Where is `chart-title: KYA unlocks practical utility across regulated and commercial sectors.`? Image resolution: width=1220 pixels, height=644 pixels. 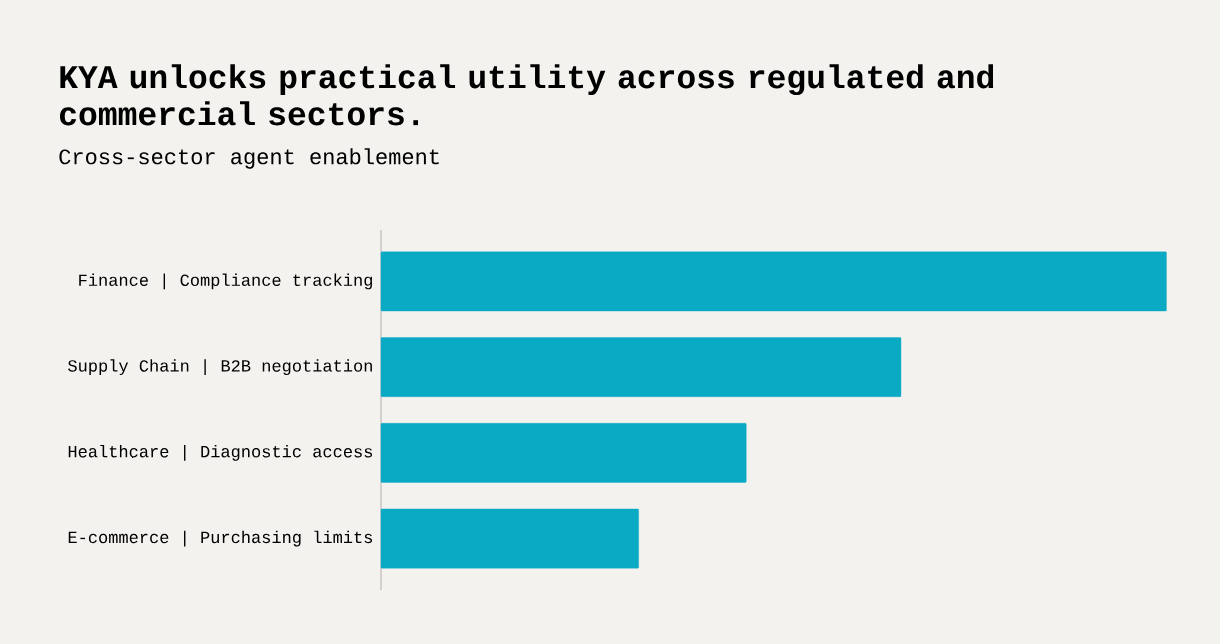 chart-title: KYA unlocks practical utility across regulated and commercial sectors. is located at coordinates (526, 95).